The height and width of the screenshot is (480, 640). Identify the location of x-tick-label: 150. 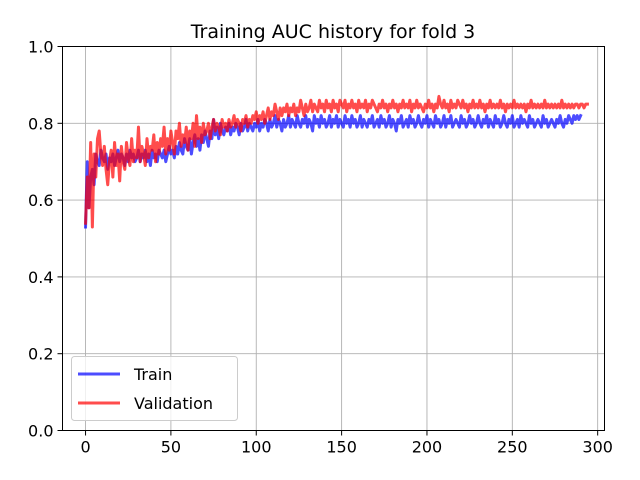
(341, 447).